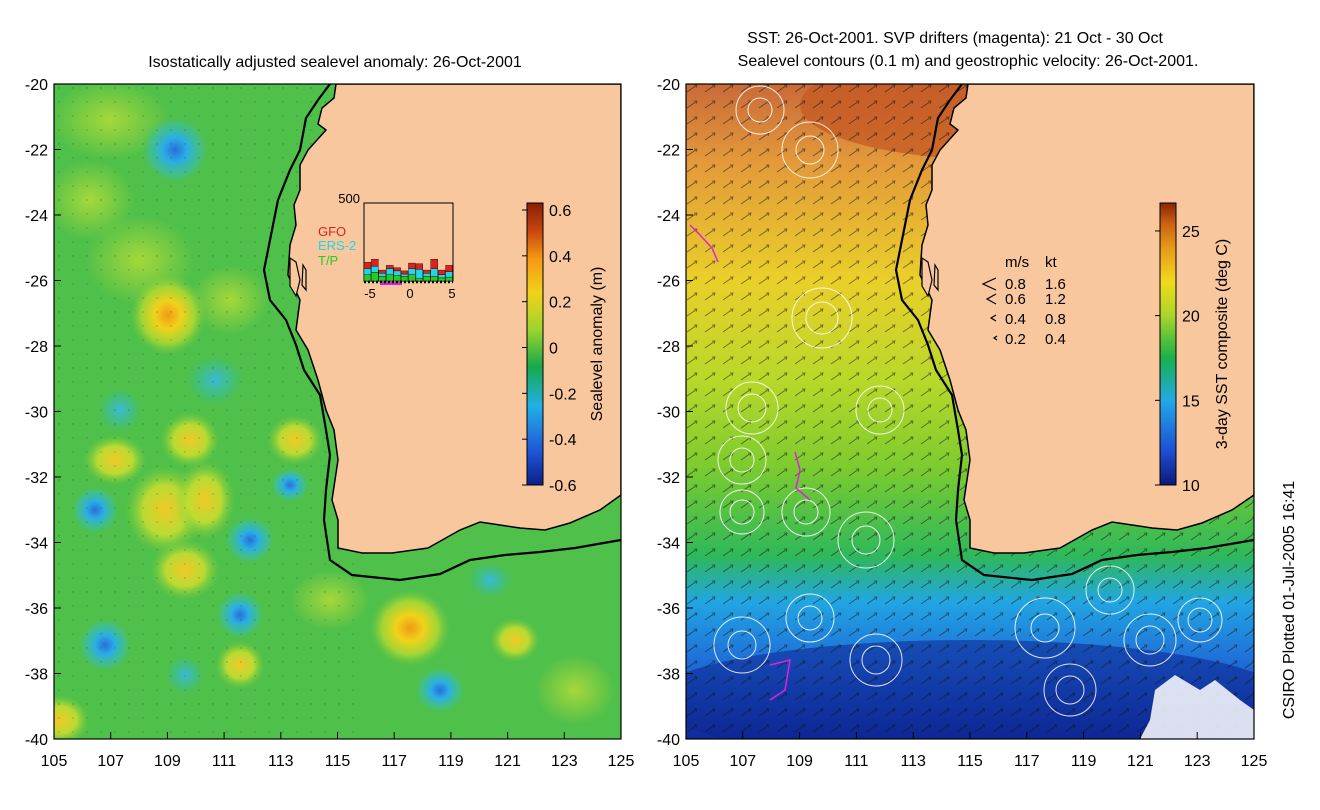 The width and height of the screenshot is (1320, 810). Describe the element at coordinates (36, 216) in the screenshot. I see `left-ytick-label: -24` at that location.